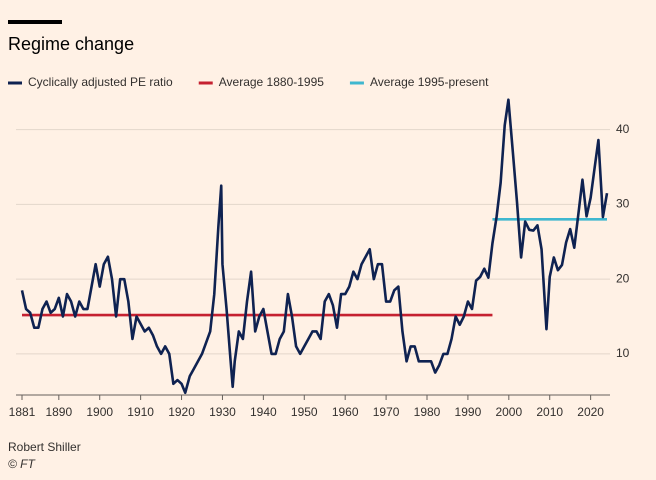 This screenshot has width=656, height=480. I want to click on x-tick-label: 2000, so click(508, 412).